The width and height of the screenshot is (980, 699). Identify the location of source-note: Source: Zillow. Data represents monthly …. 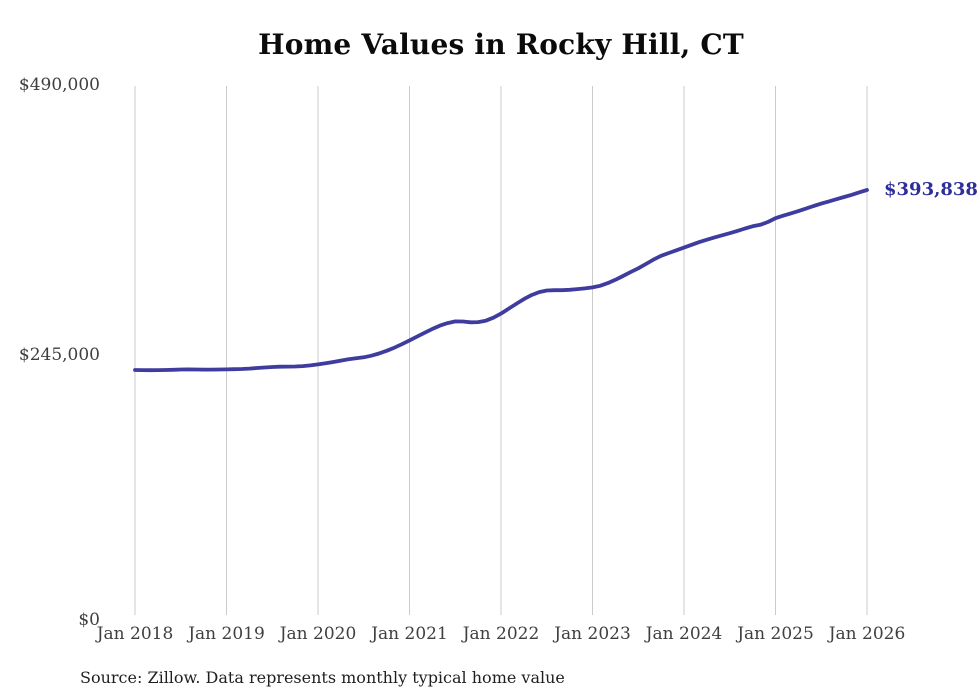
(322, 677).